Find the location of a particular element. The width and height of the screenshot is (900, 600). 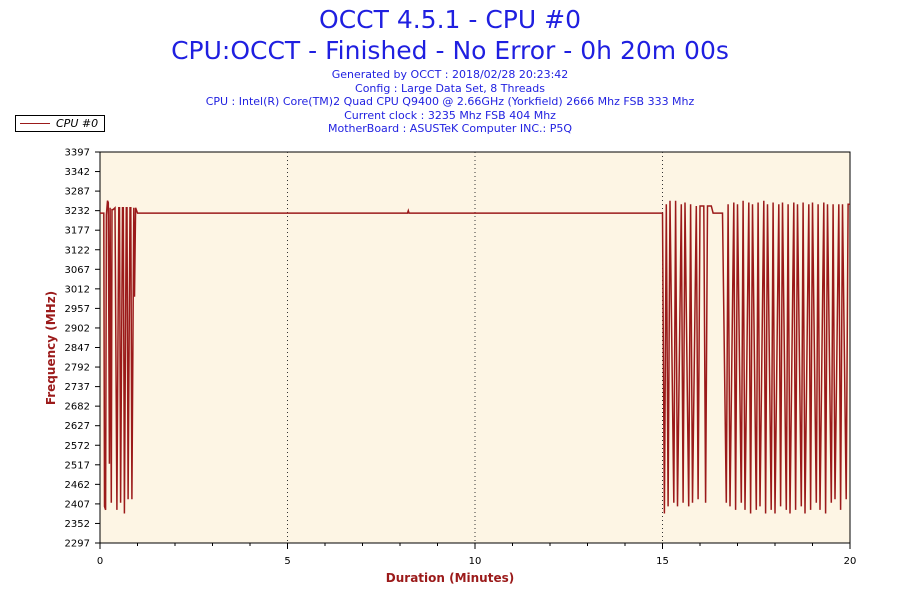

y-tick-label: 3177 is located at coordinates (77, 231).